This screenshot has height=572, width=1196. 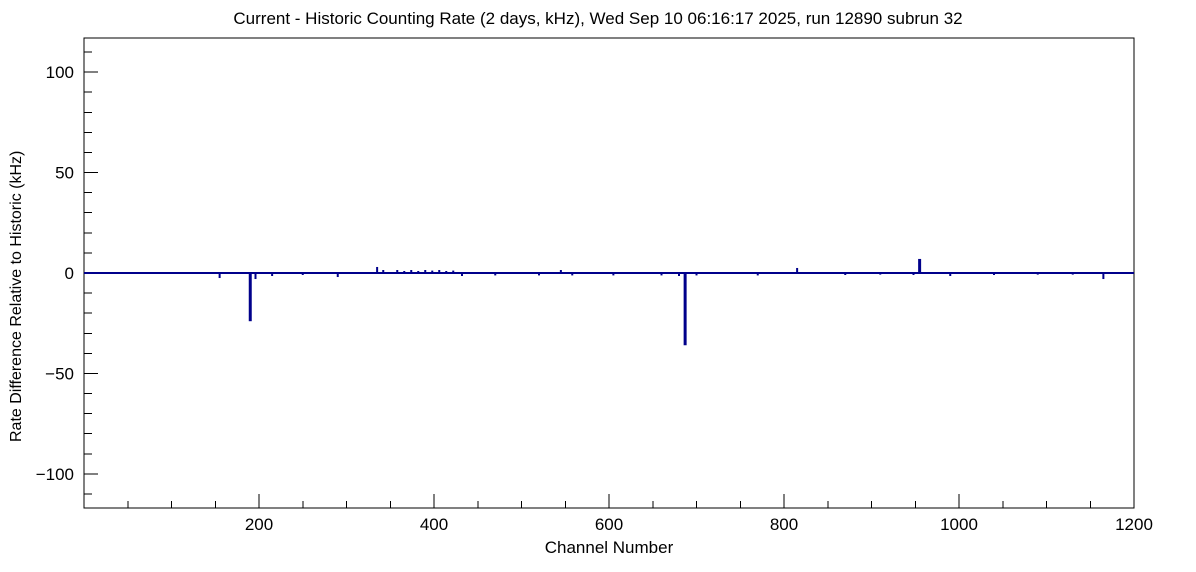 I want to click on y-tick-label: 100, so click(x=60, y=72).